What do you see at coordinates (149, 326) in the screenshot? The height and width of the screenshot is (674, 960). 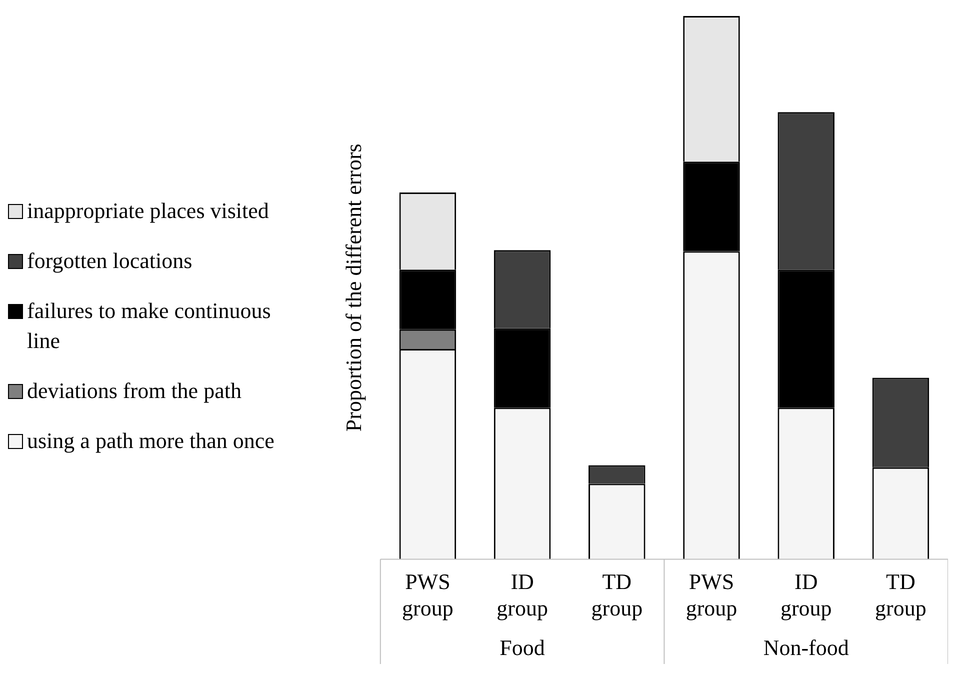 I see `legend-label: failures to make continuous line` at bounding box center [149, 326].